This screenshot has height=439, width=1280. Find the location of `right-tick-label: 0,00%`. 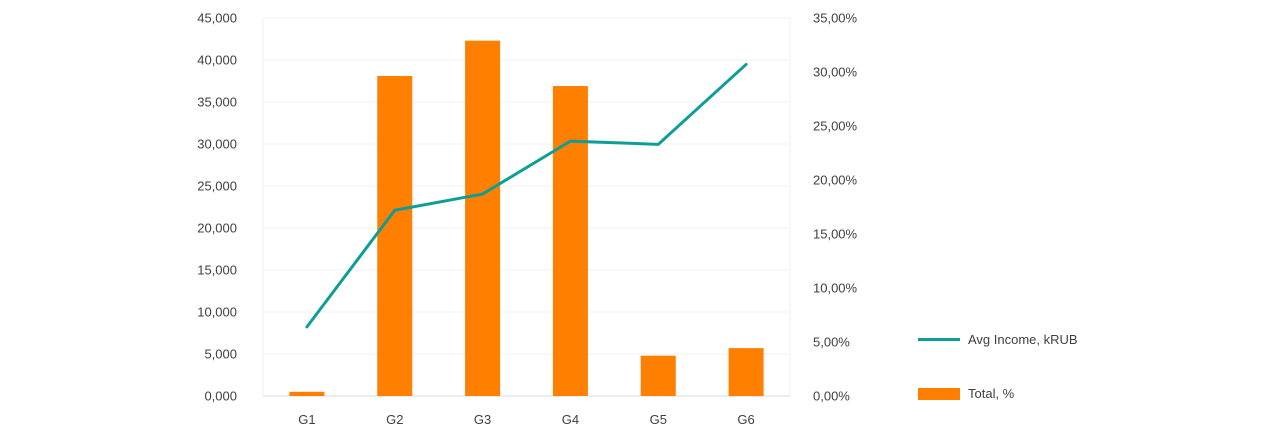

right-tick-label: 0,00% is located at coordinates (831, 396).